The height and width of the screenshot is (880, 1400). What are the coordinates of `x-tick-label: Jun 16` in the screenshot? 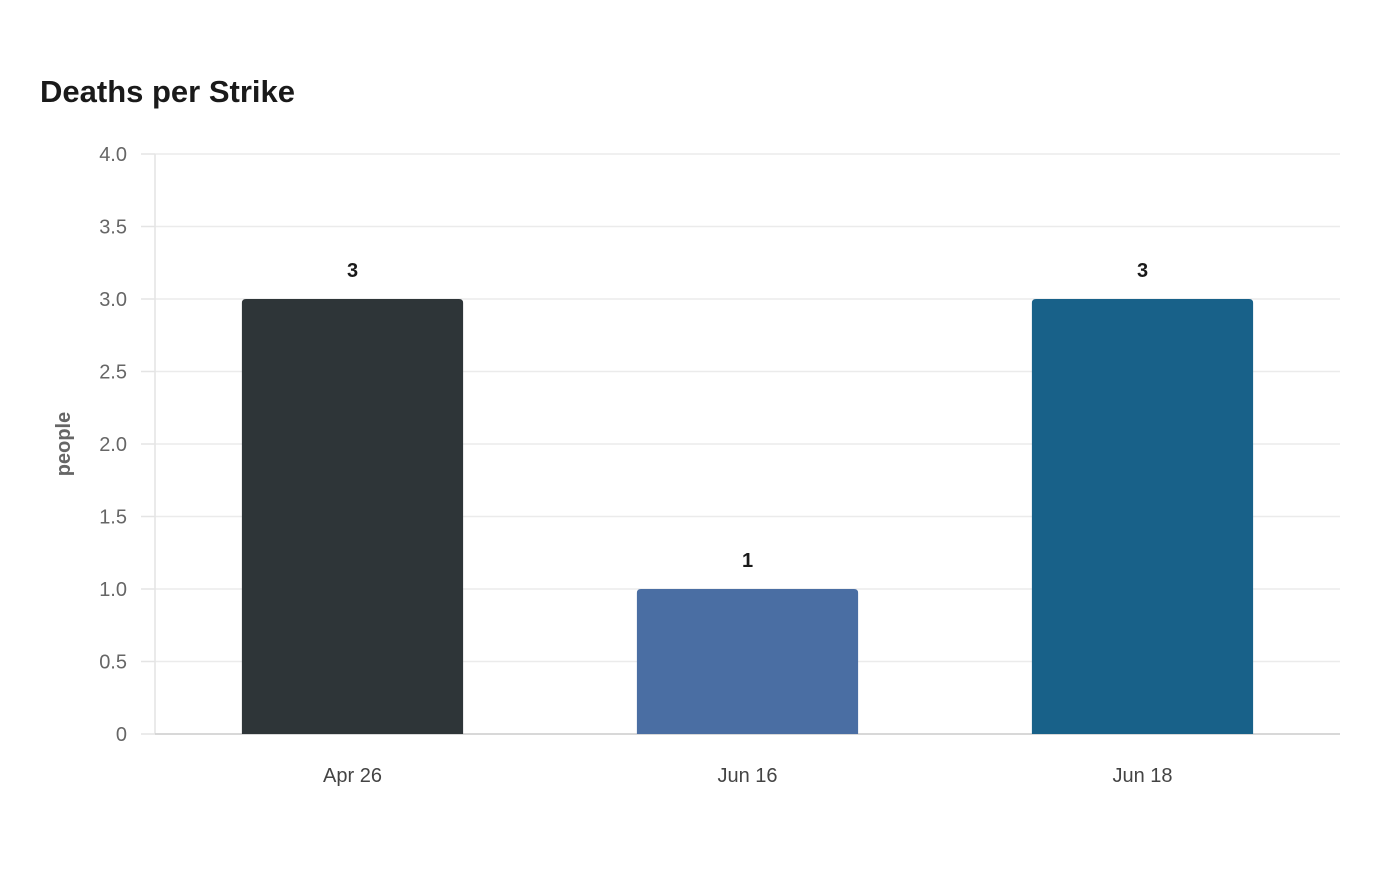 It's located at (747, 776).